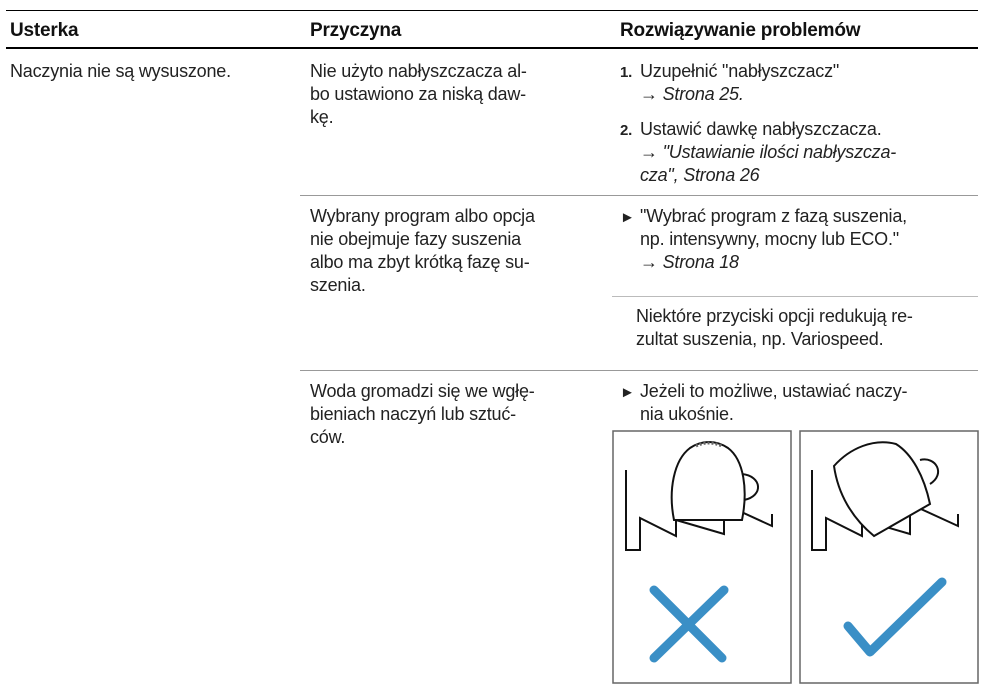  What do you see at coordinates (356, 30) in the screenshot?
I see `column-header: Przyczyna` at bounding box center [356, 30].